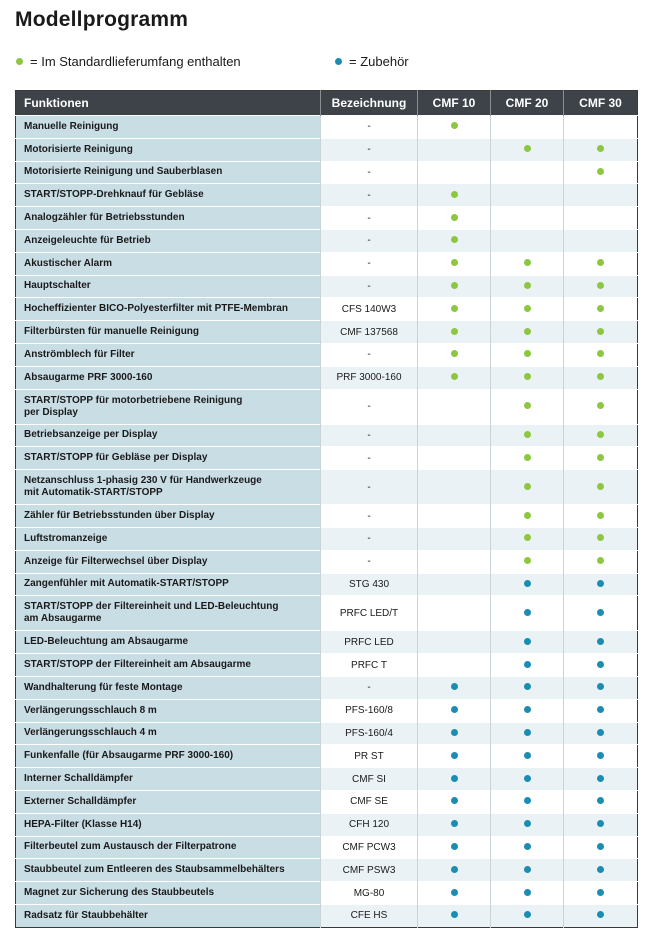 The width and height of the screenshot is (658, 928). I want to click on function-cell: Wandhalterung für feste Montage, so click(168, 687).